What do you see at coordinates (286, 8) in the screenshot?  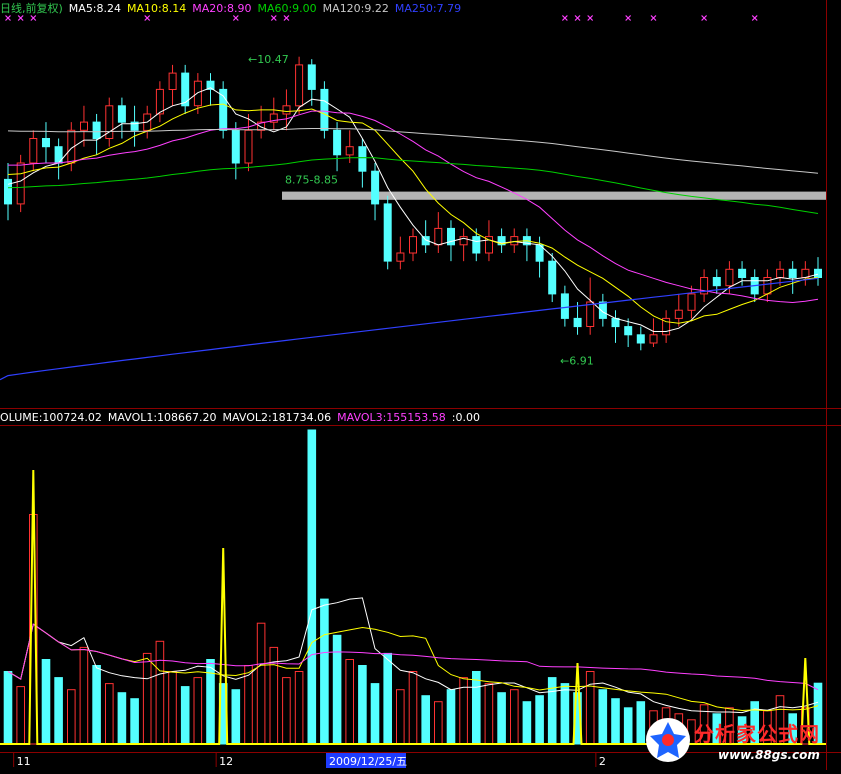 I see `price-legend-item-4: MA60:9.00` at bounding box center [286, 8].